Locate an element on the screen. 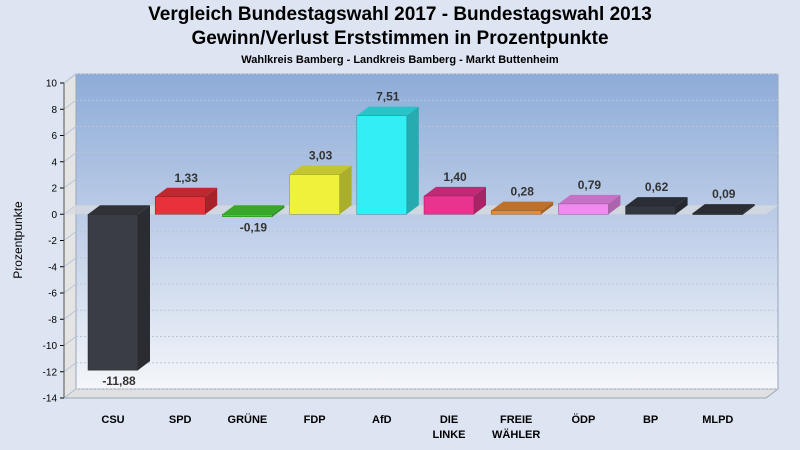 Image resolution: width=800 pixels, height=450 pixels. value-label: 1,33 is located at coordinates (187, 178).